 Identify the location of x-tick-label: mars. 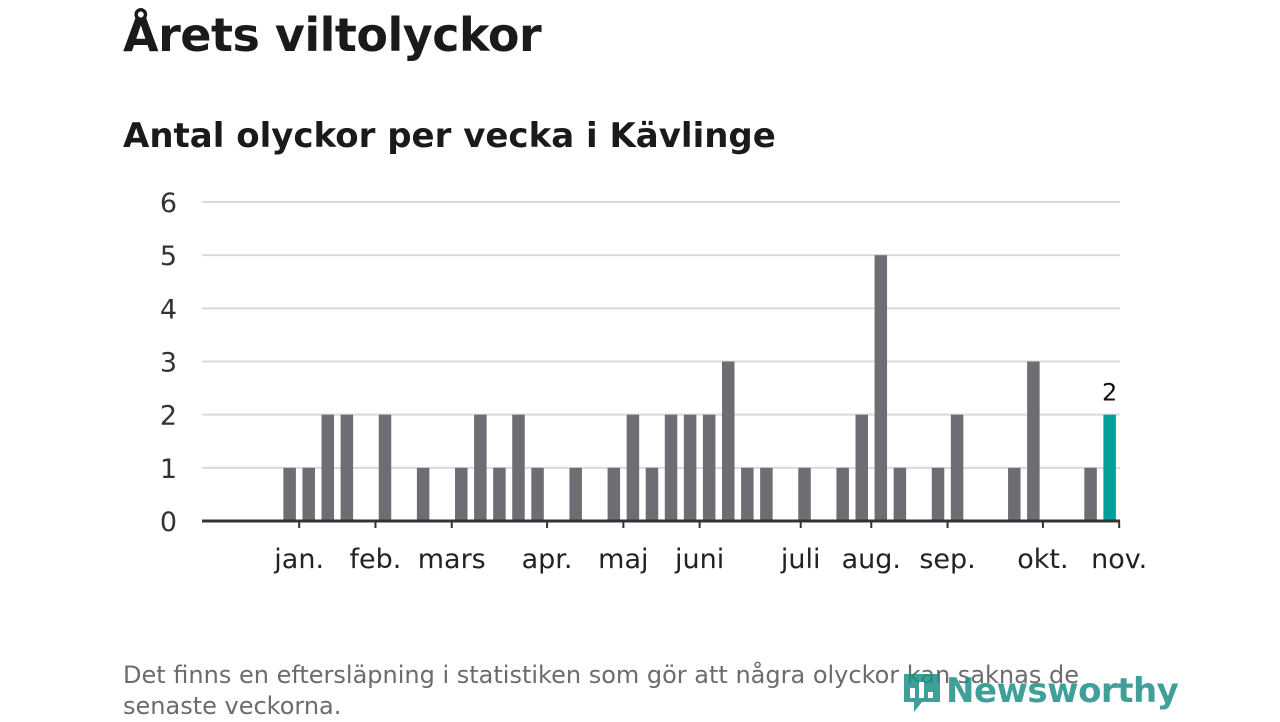
(452, 559).